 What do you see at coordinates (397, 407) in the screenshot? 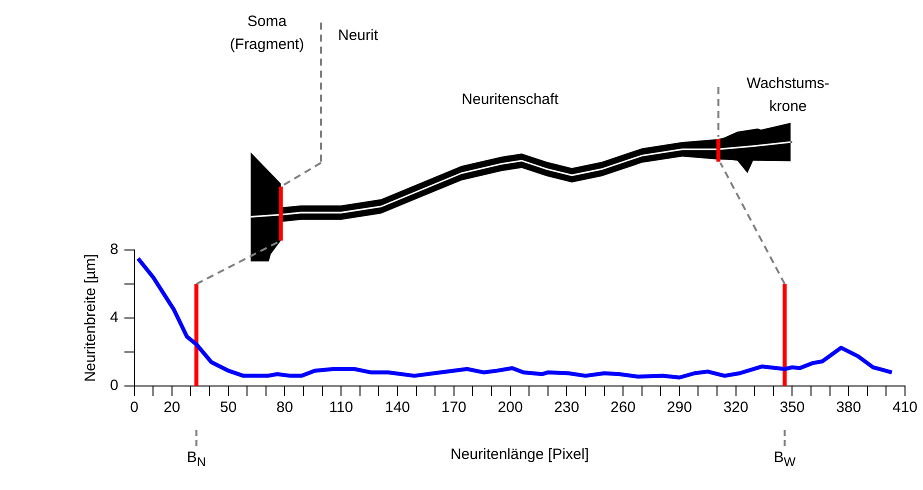
I see `x-tick-label: 140` at bounding box center [397, 407].